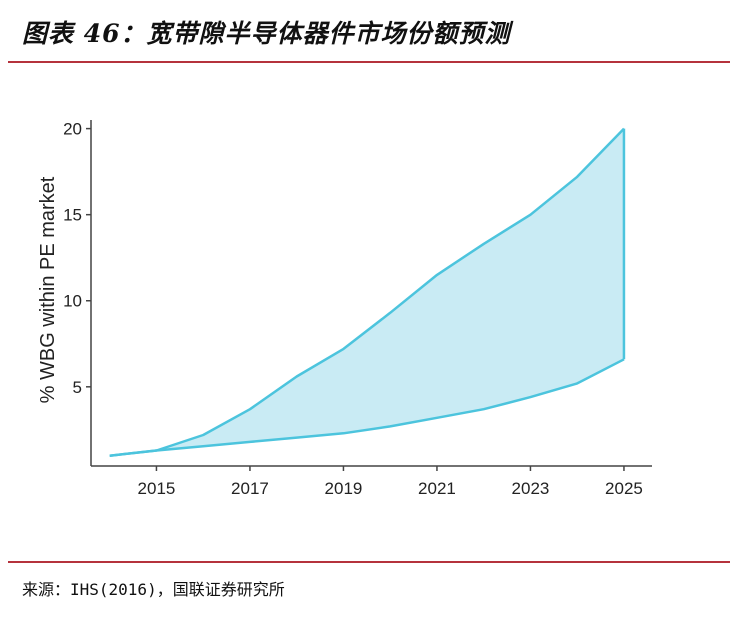  I want to click on x-tick-label: 2017, so click(250, 488).